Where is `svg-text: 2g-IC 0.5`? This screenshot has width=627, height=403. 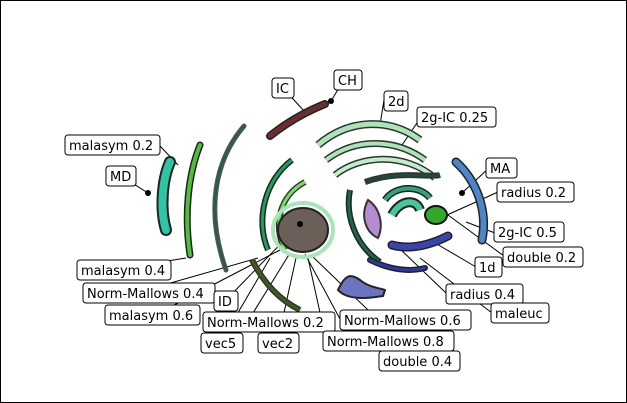 svg-text: 2g-IC 0.5 is located at coordinates (527, 233).